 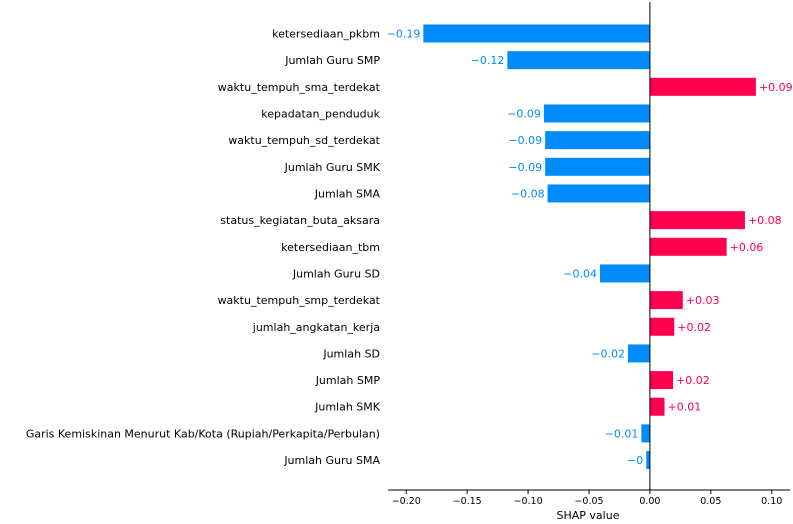 I want to click on value-label-1: −0.12, so click(x=488, y=60).